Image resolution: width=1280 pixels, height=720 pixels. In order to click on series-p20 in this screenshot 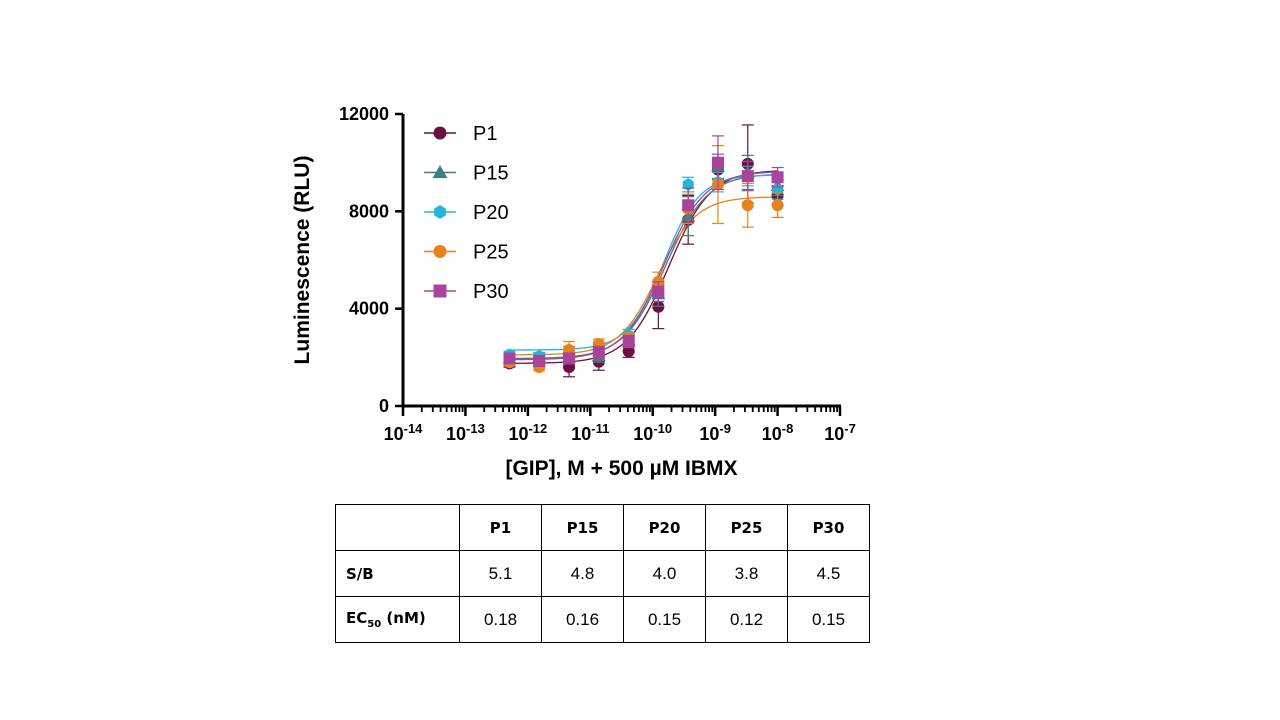, I will do `click(643, 264)`.